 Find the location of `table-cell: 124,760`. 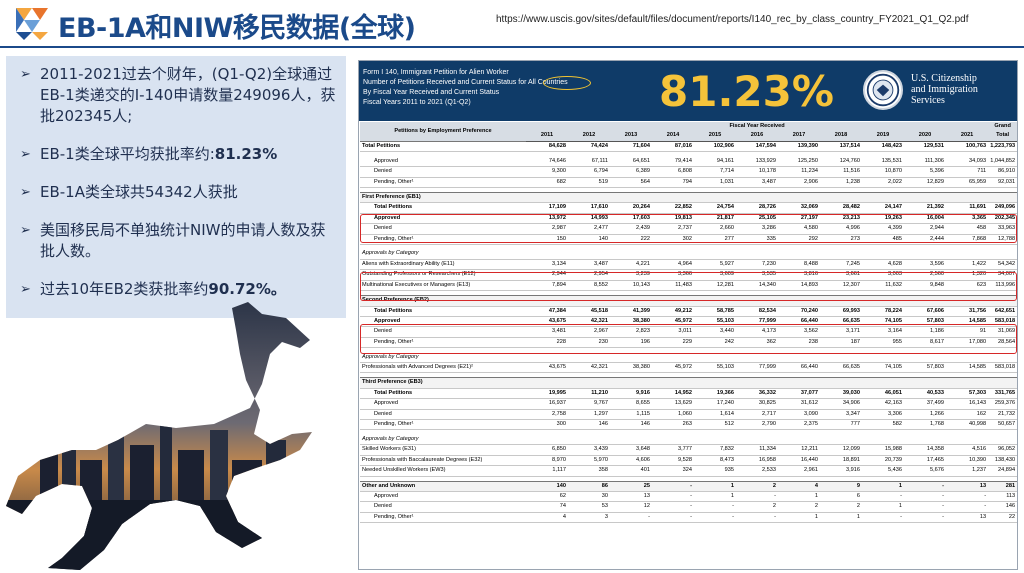

table-cell: 124,760 is located at coordinates (841, 162).